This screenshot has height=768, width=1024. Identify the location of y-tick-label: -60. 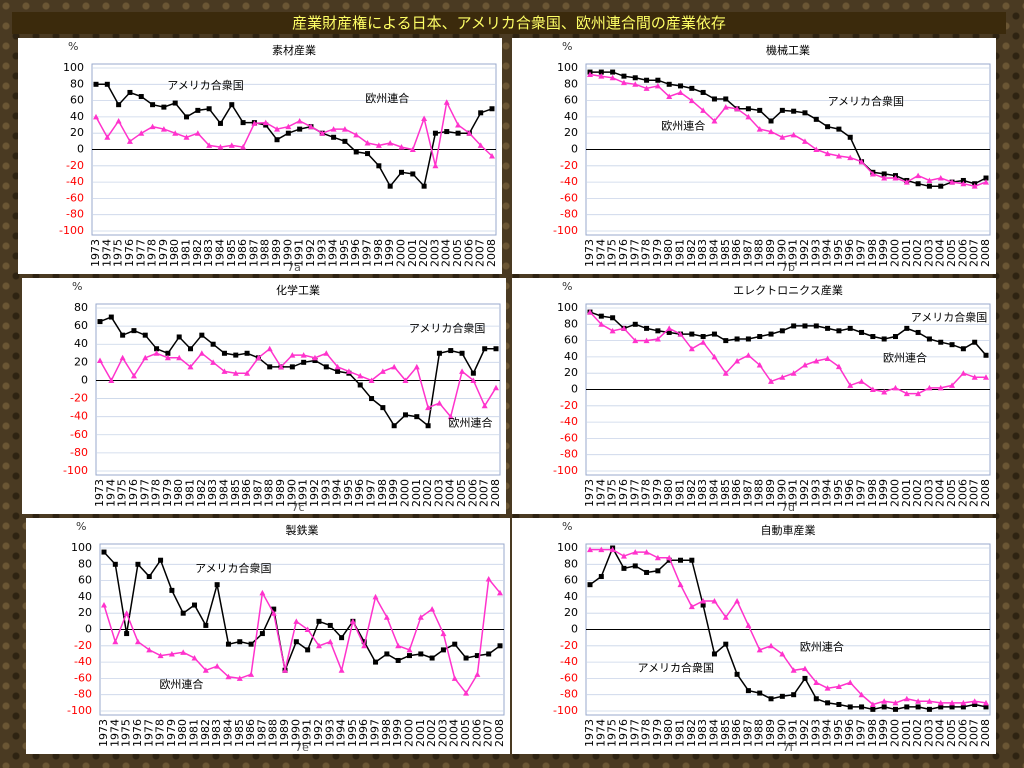
(75, 197).